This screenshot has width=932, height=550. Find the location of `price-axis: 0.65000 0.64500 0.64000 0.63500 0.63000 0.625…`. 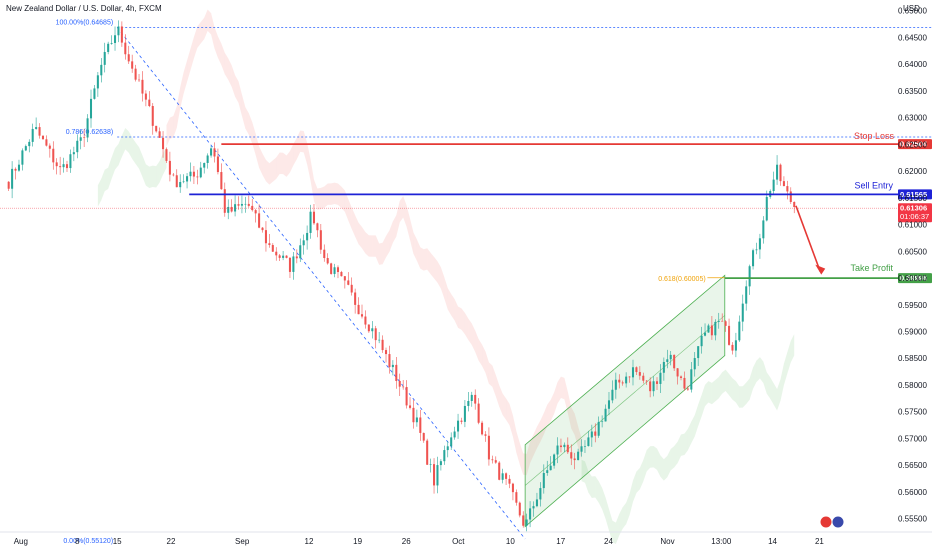

price-axis: 0.65000 0.64500 0.64000 0.63500 0.63000 0.625… is located at coordinates (912, 265).